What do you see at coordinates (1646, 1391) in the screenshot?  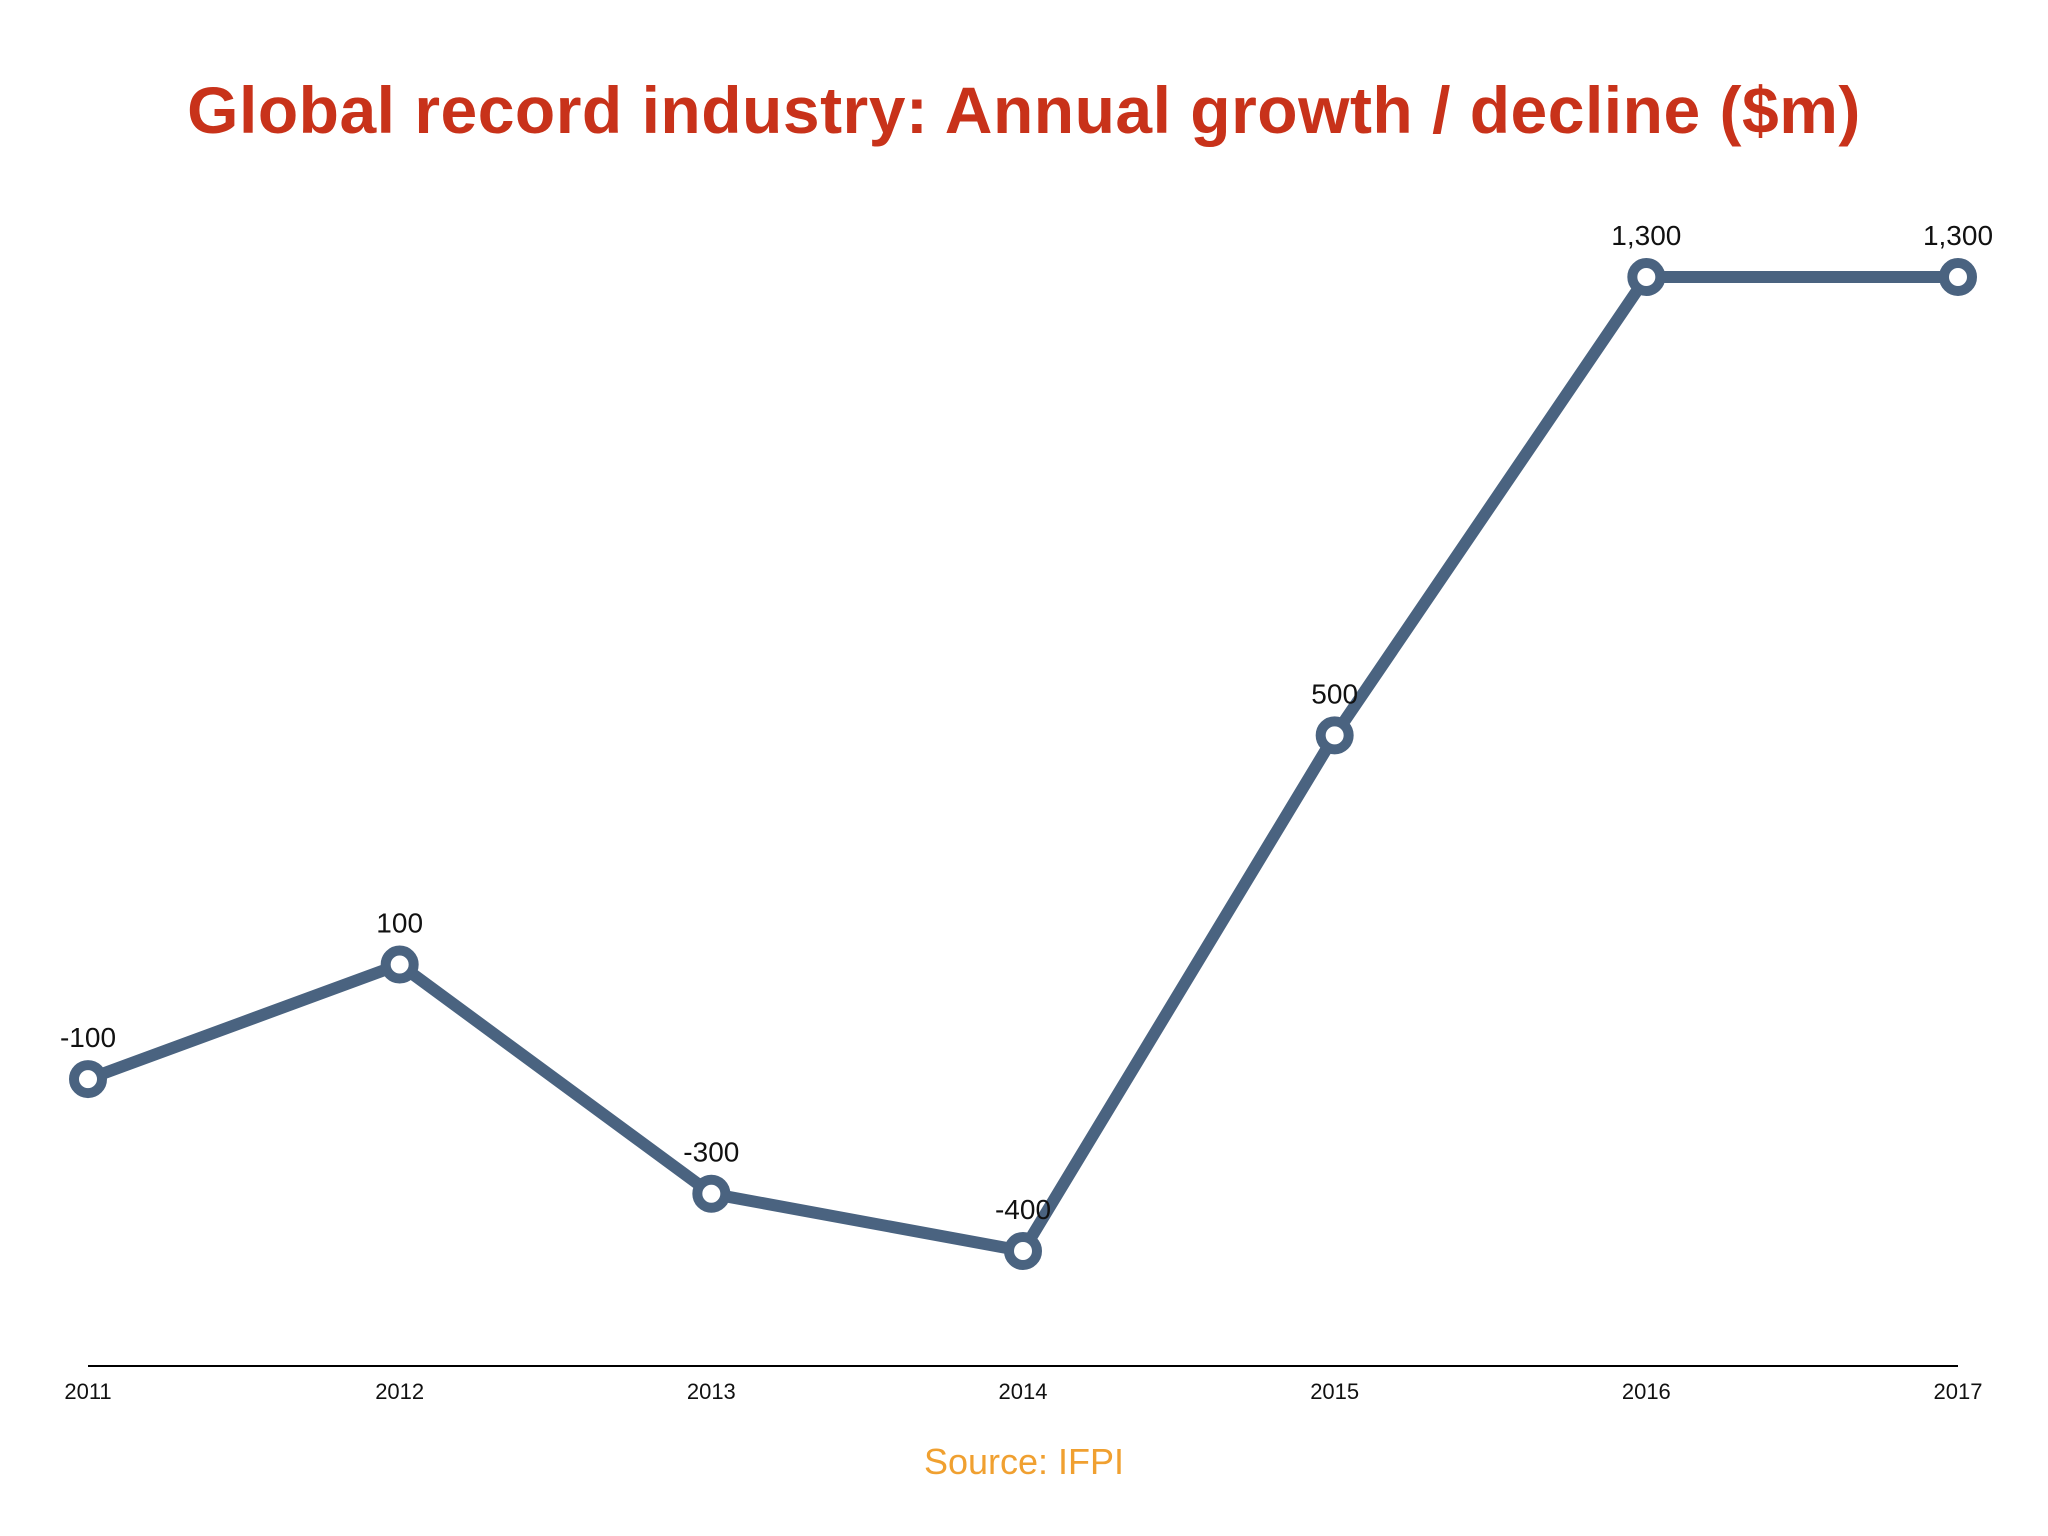 I see `x-tick-label: 2016` at bounding box center [1646, 1391].